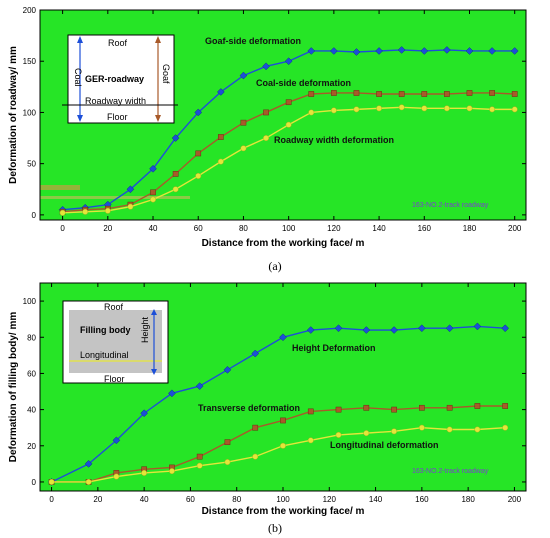 The height and width of the screenshot is (538, 550). I want to click on panel-a-x-tick-label: 0, so click(62, 228).